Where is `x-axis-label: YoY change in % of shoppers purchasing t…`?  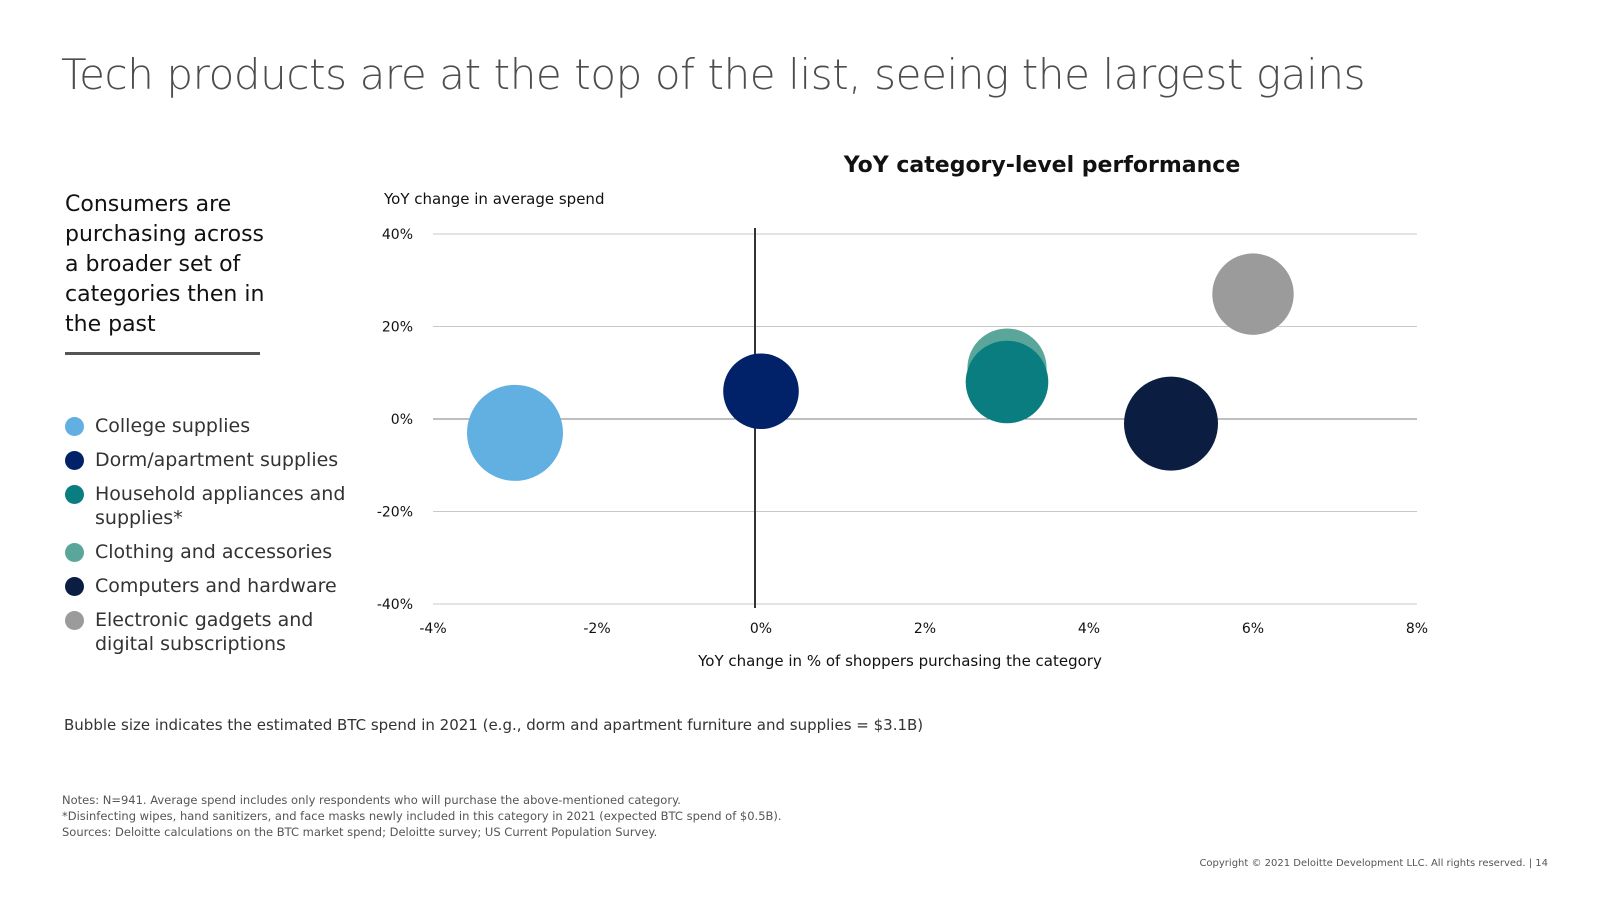 x-axis-label: YoY change in % of shoppers purchasing t… is located at coordinates (899, 661).